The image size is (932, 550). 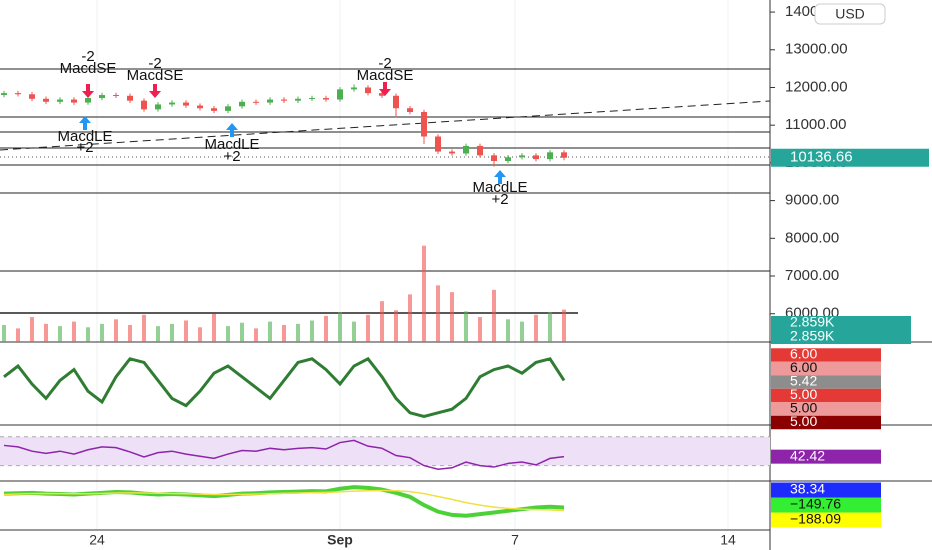 I want to click on x-tick-label: 7, so click(x=515, y=540).